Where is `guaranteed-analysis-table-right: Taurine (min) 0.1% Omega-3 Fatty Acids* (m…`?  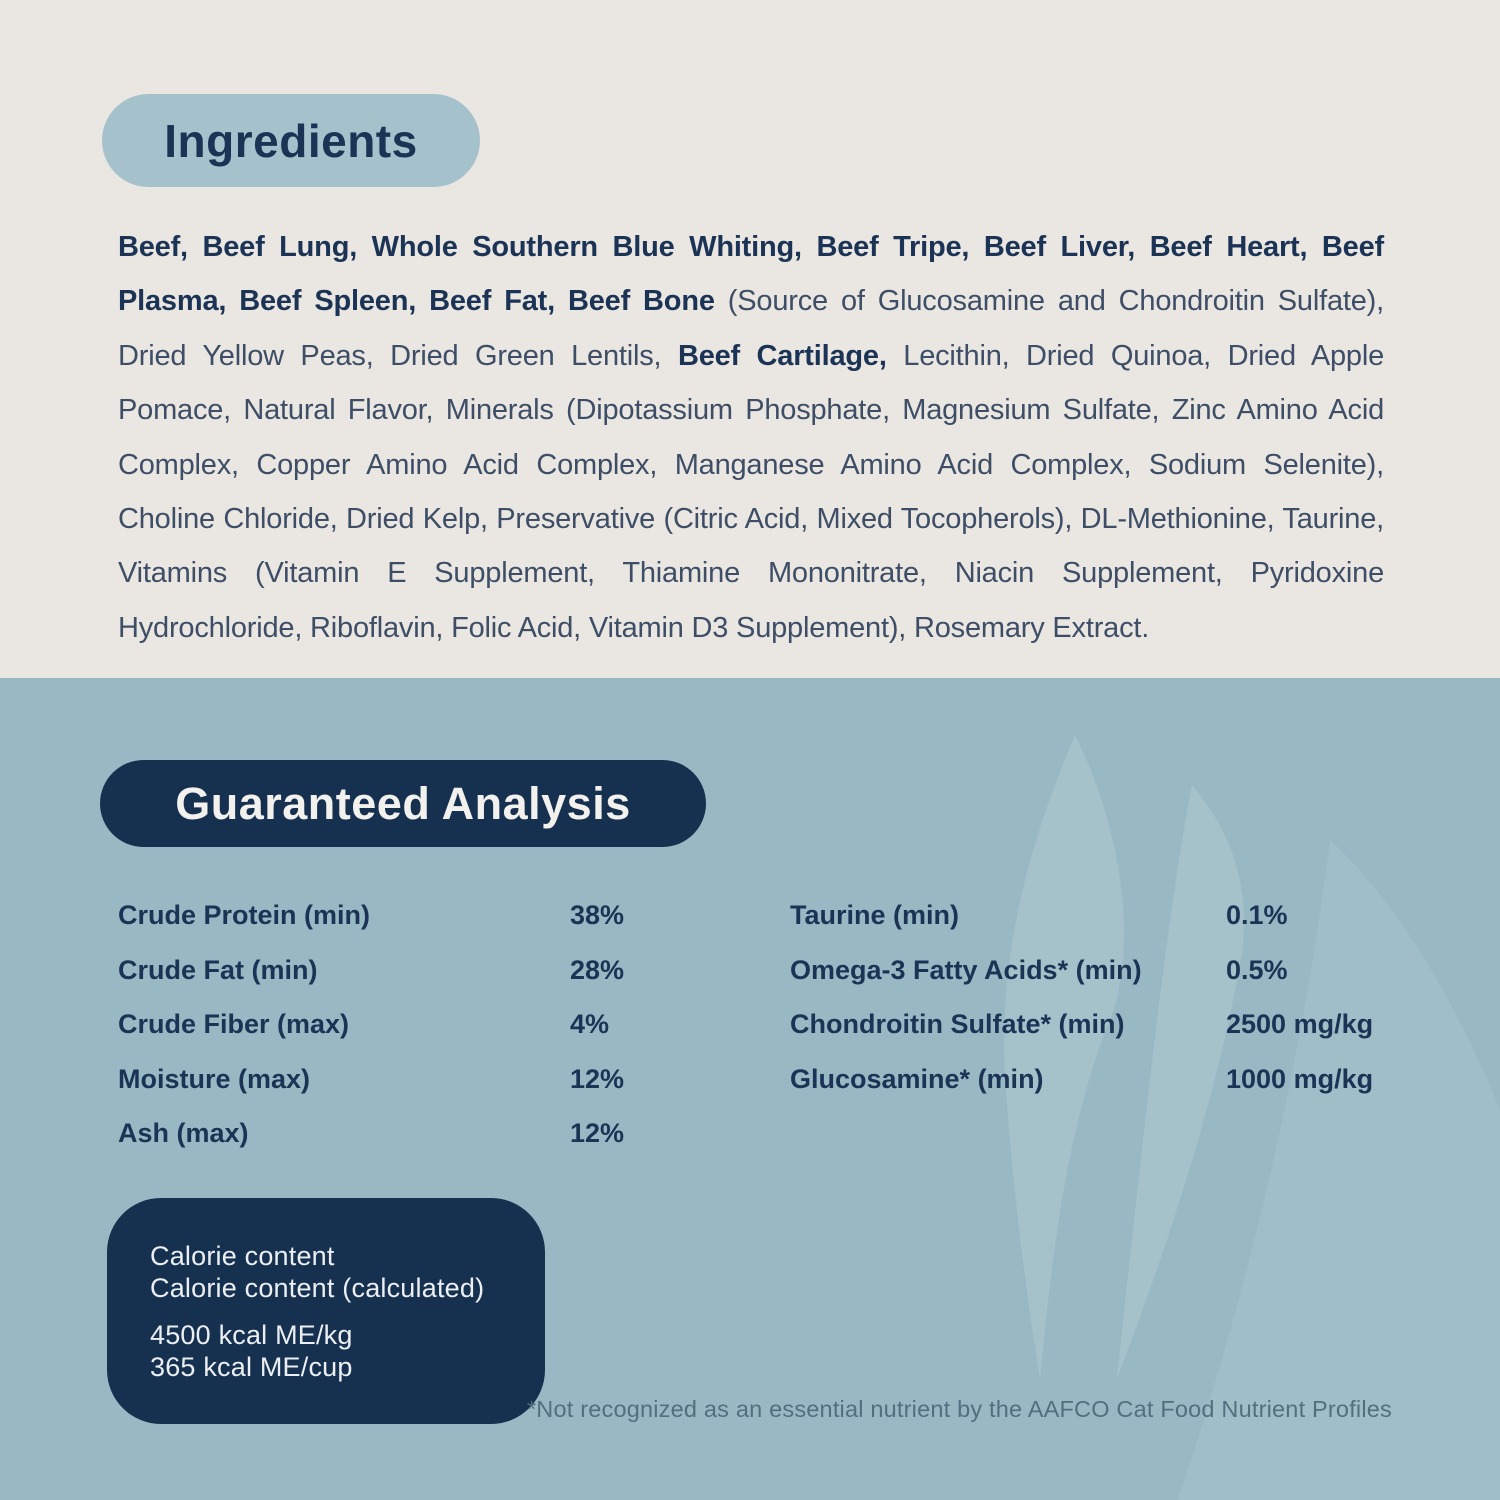
guaranteed-analysis-table-right: Taurine (min) 0.1% Omega-3 Fatty Acids* (m… is located at coordinates (1100, 1007).